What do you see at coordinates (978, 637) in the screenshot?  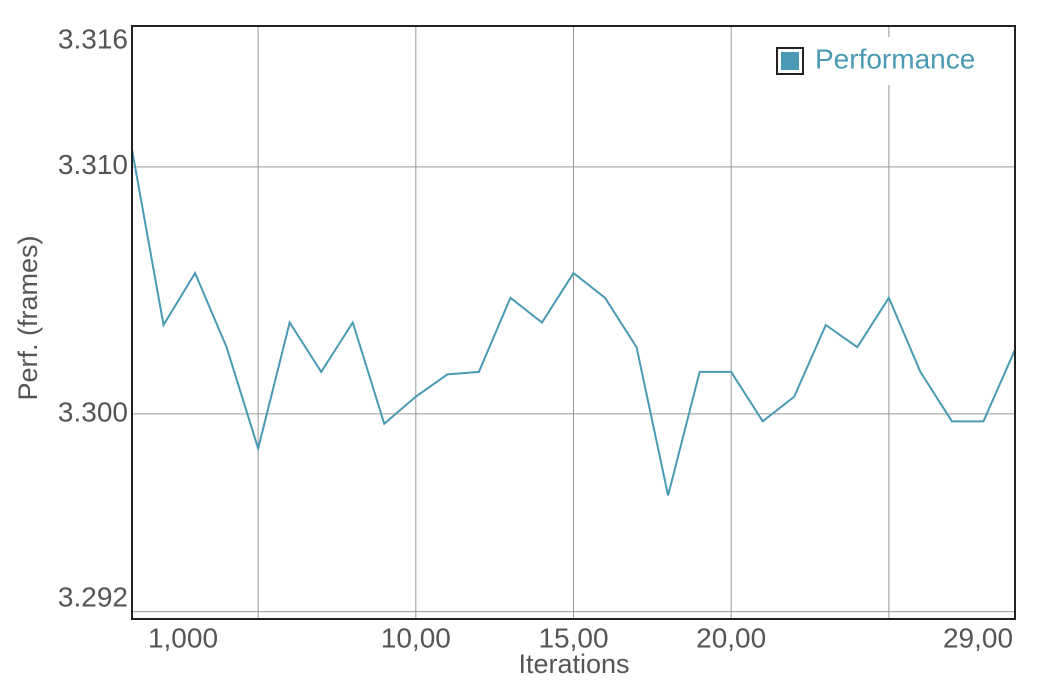 I see `x-tick-label: 29,00` at bounding box center [978, 637].